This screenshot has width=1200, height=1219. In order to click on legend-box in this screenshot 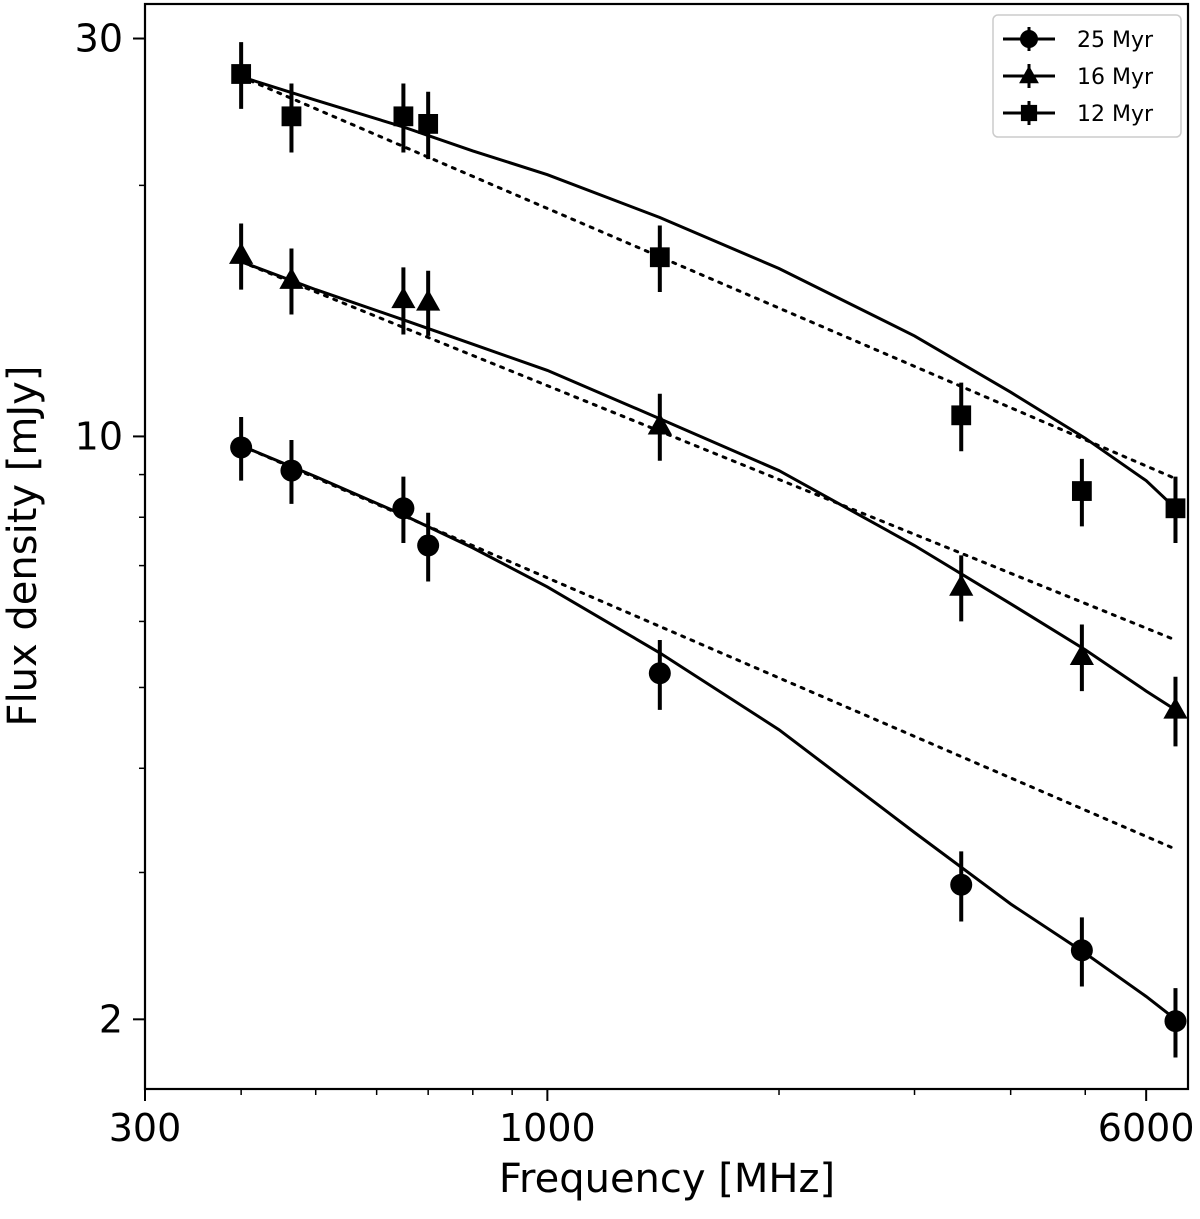, I will do `click(1087, 76)`.